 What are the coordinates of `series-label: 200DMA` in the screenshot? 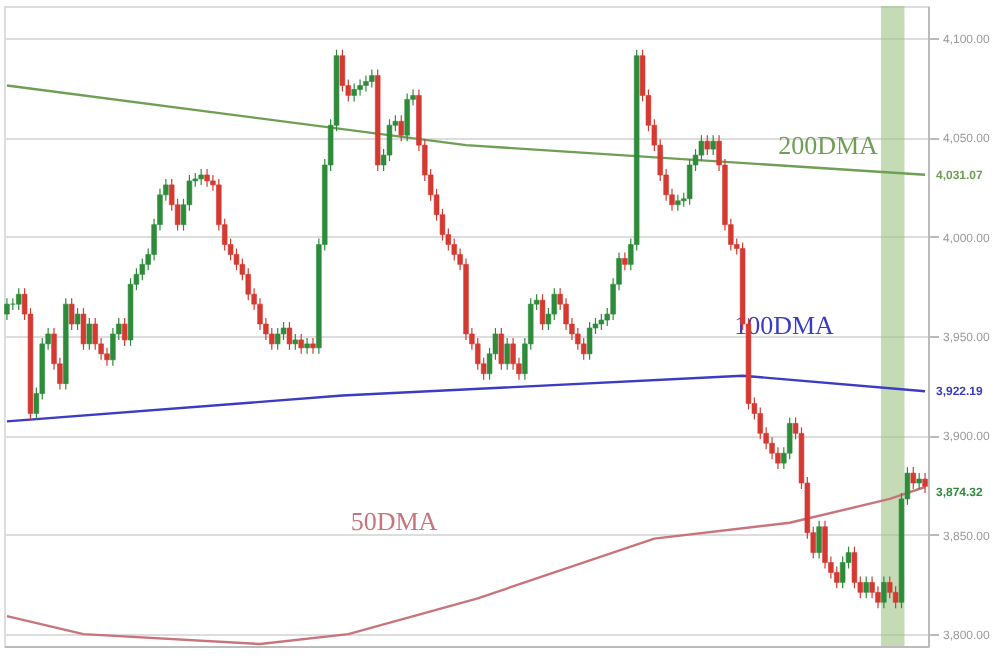 It's located at (829, 145).